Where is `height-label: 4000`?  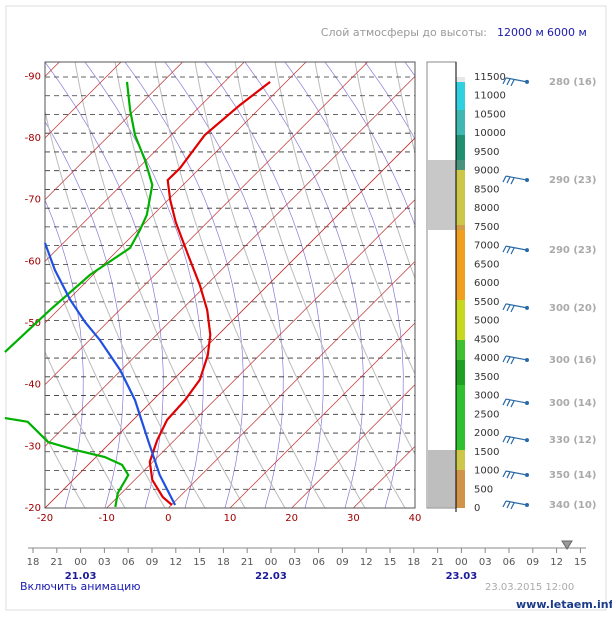 height-label: 4000 is located at coordinates (486, 358).